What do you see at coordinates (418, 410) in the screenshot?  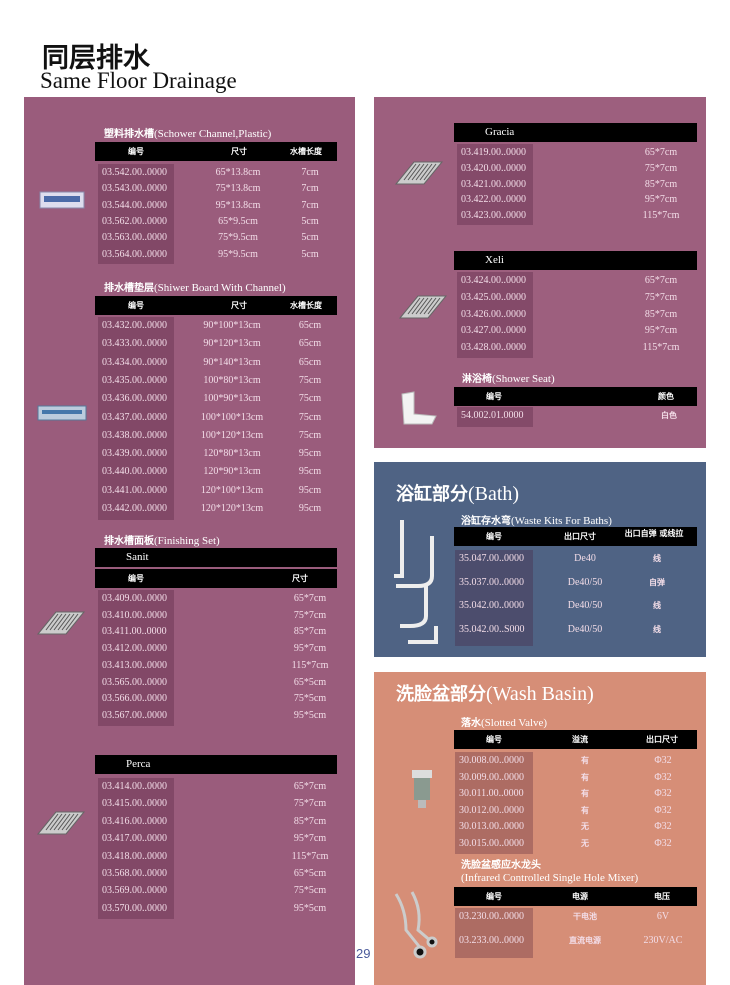 I see `shower-seat-image` at bounding box center [418, 410].